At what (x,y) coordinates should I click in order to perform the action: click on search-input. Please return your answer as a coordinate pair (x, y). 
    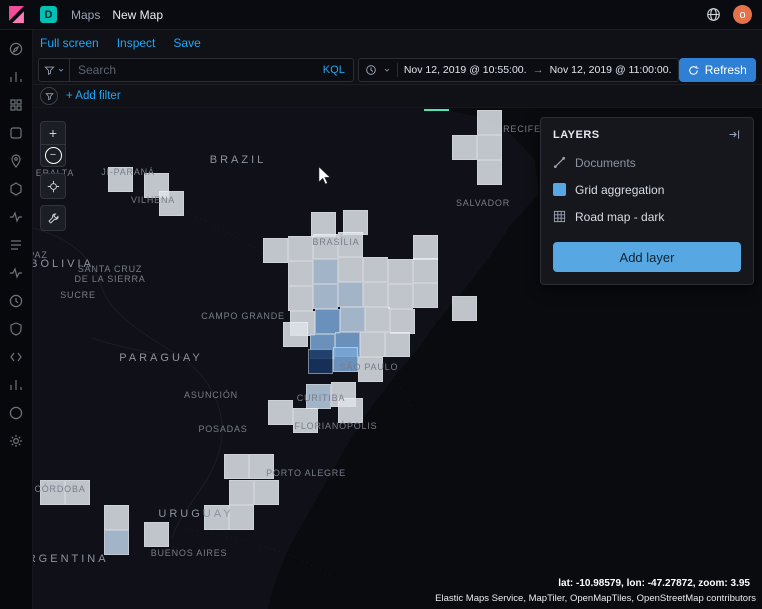
    Looking at the image, I should click on (192, 70).